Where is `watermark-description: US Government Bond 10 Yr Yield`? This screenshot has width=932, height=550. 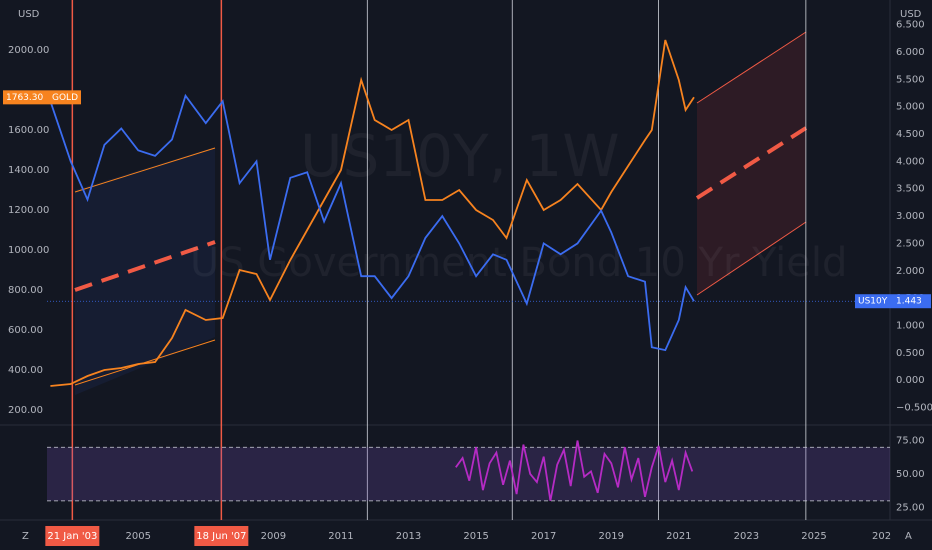 watermark-description: US Government Bond 10 Yr Yield is located at coordinates (518, 263).